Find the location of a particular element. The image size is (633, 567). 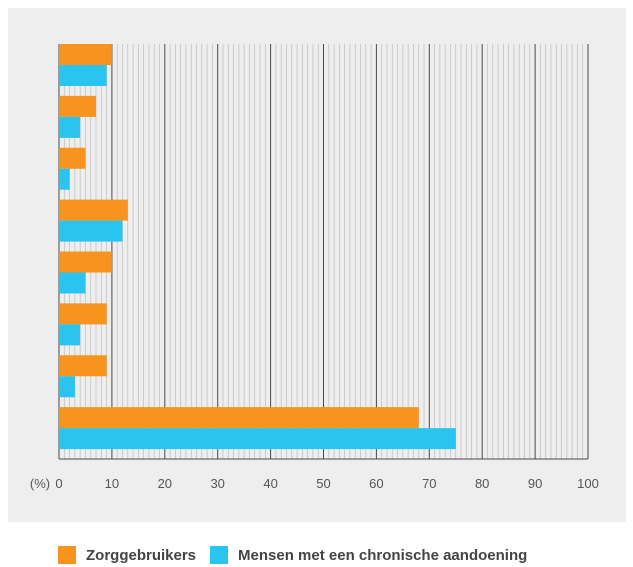

x-tick-label: 90 is located at coordinates (535, 483).